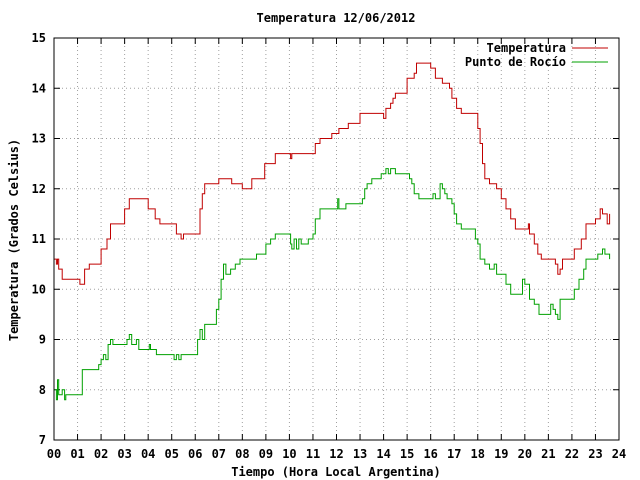  Describe the element at coordinates (383, 454) in the screenshot. I see `x-tick-label: 14` at that location.